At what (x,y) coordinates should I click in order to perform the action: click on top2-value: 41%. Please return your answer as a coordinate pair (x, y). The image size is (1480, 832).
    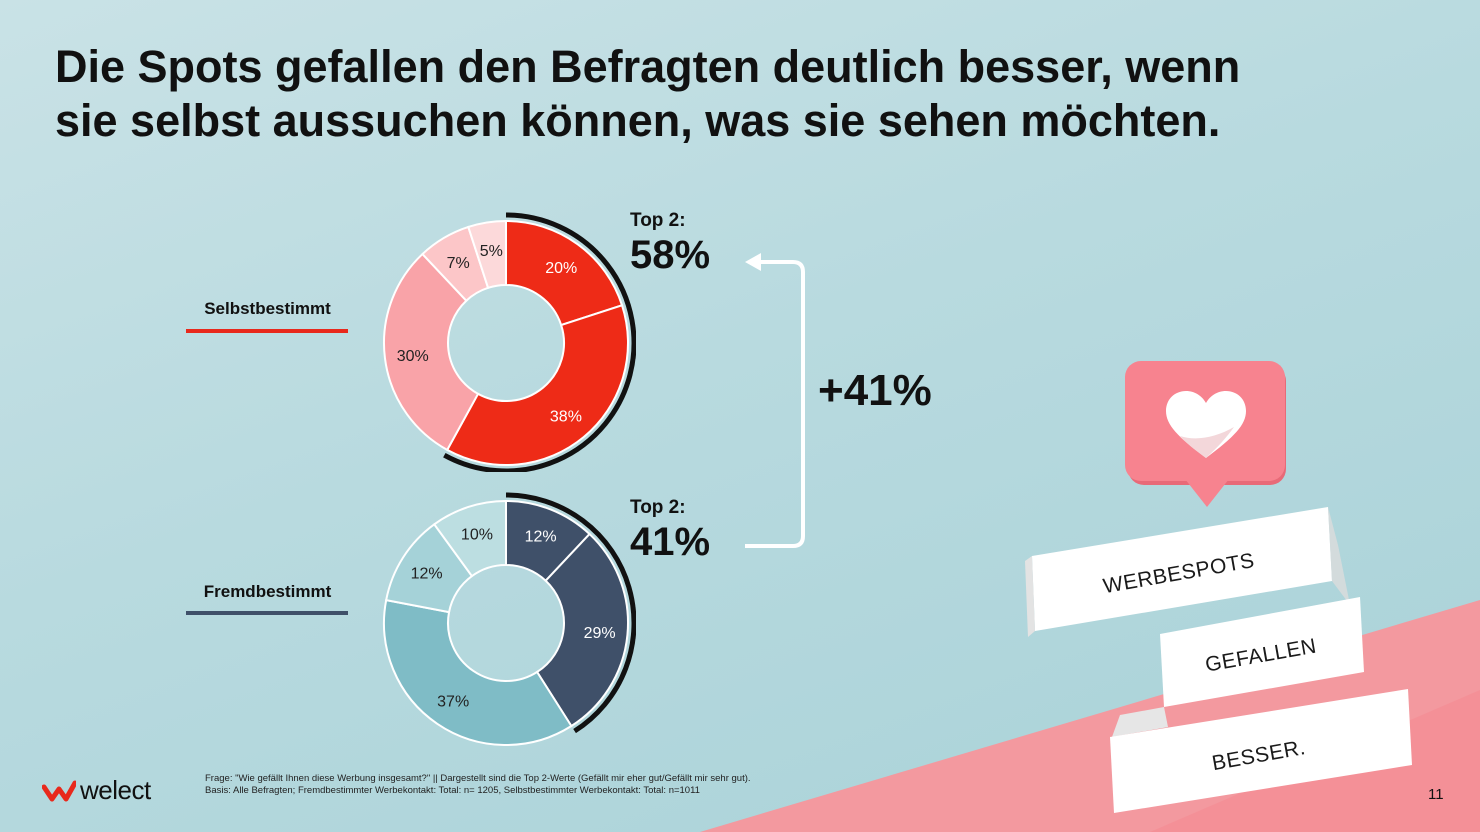
    Looking at the image, I should click on (670, 542).